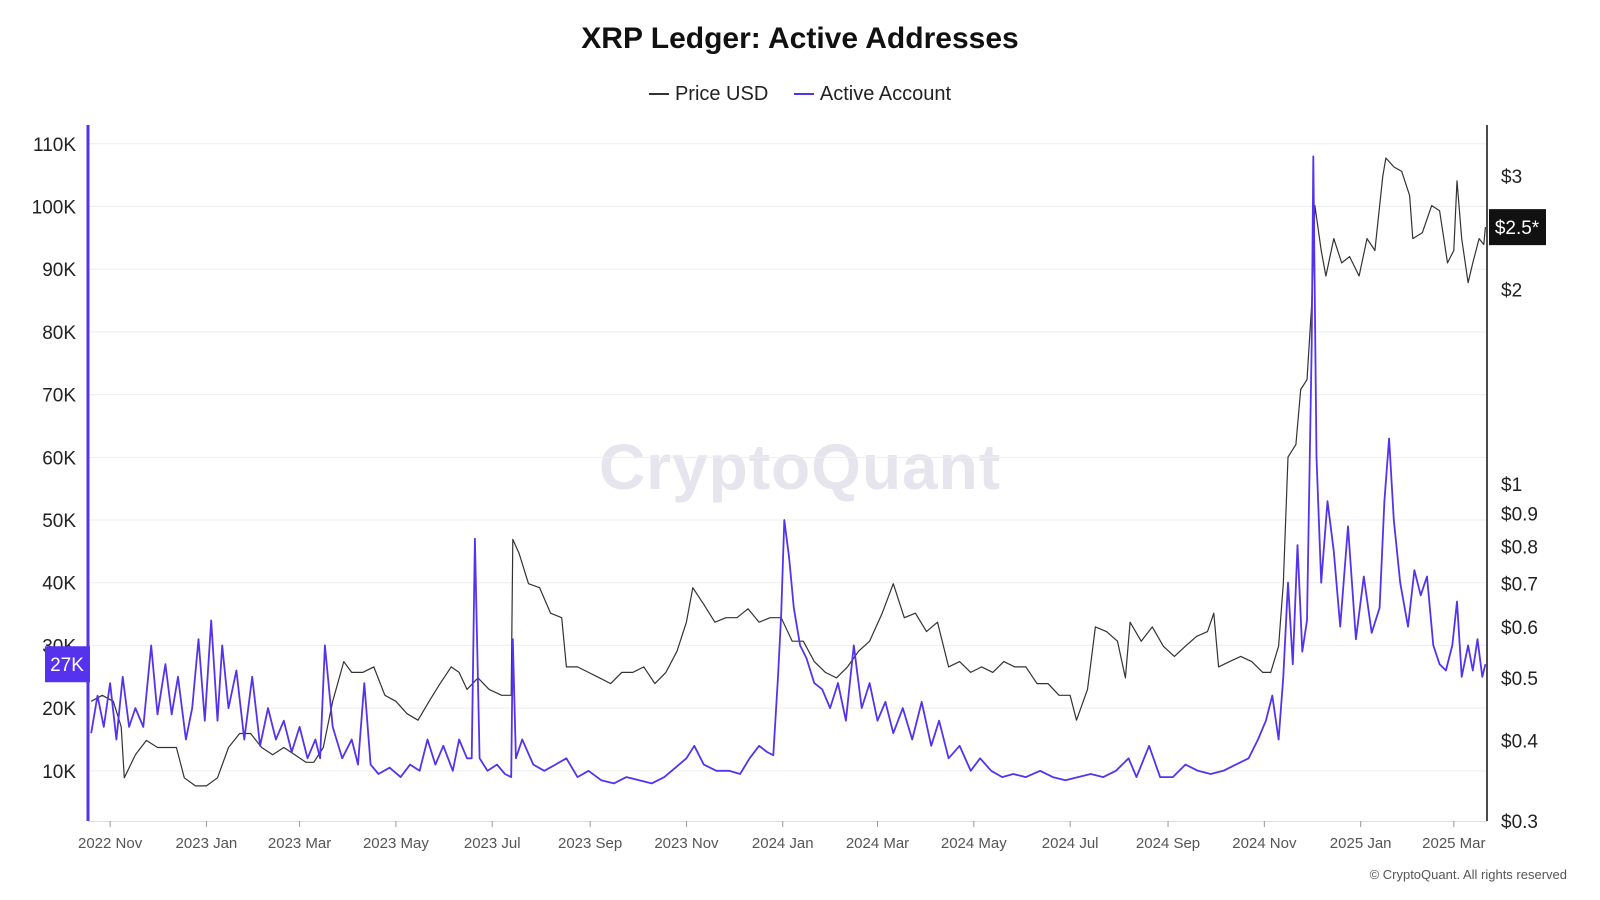 The width and height of the screenshot is (1600, 900). What do you see at coordinates (110, 843) in the screenshot?
I see `x-tick-label: 2022 Nov` at bounding box center [110, 843].